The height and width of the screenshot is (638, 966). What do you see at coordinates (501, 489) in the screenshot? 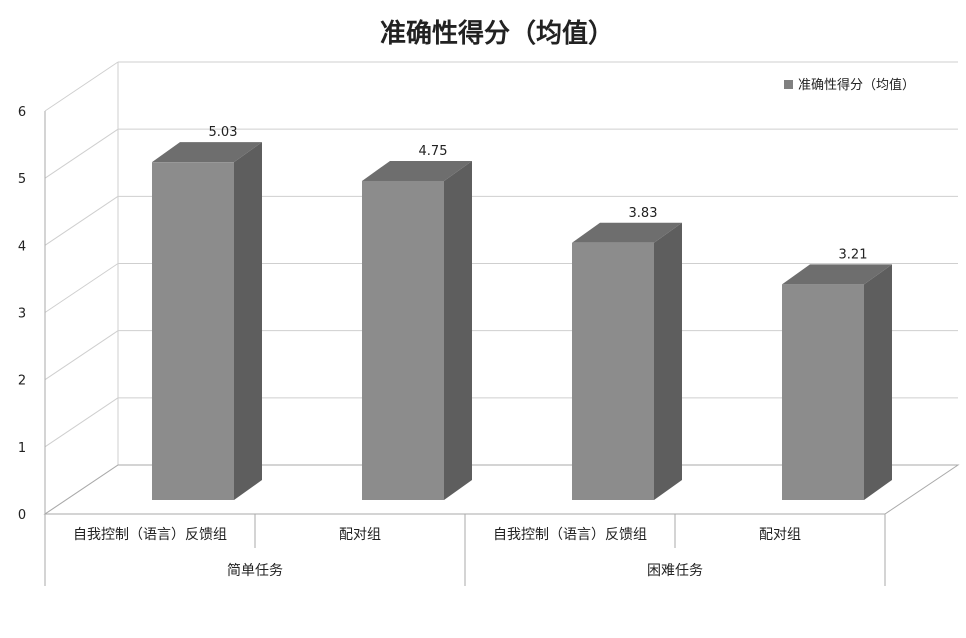
I see `chart-floor` at bounding box center [501, 489].